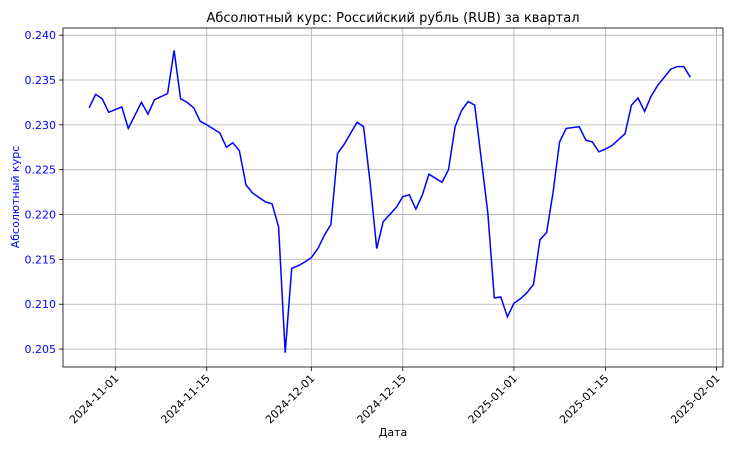 This screenshot has width=750, height=450. I want to click on x-tick-label: 2024-12-15, so click(382, 399).